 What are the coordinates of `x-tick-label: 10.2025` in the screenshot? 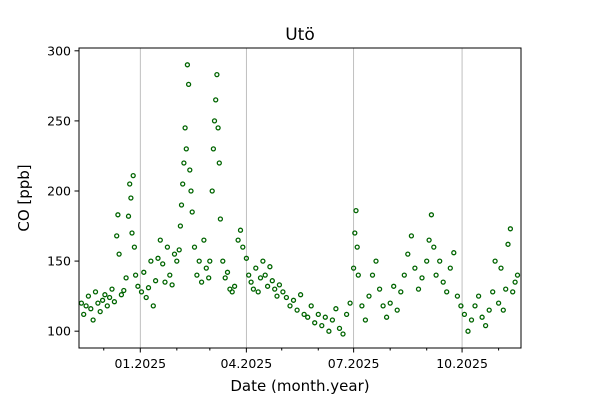 It's located at (462, 363).